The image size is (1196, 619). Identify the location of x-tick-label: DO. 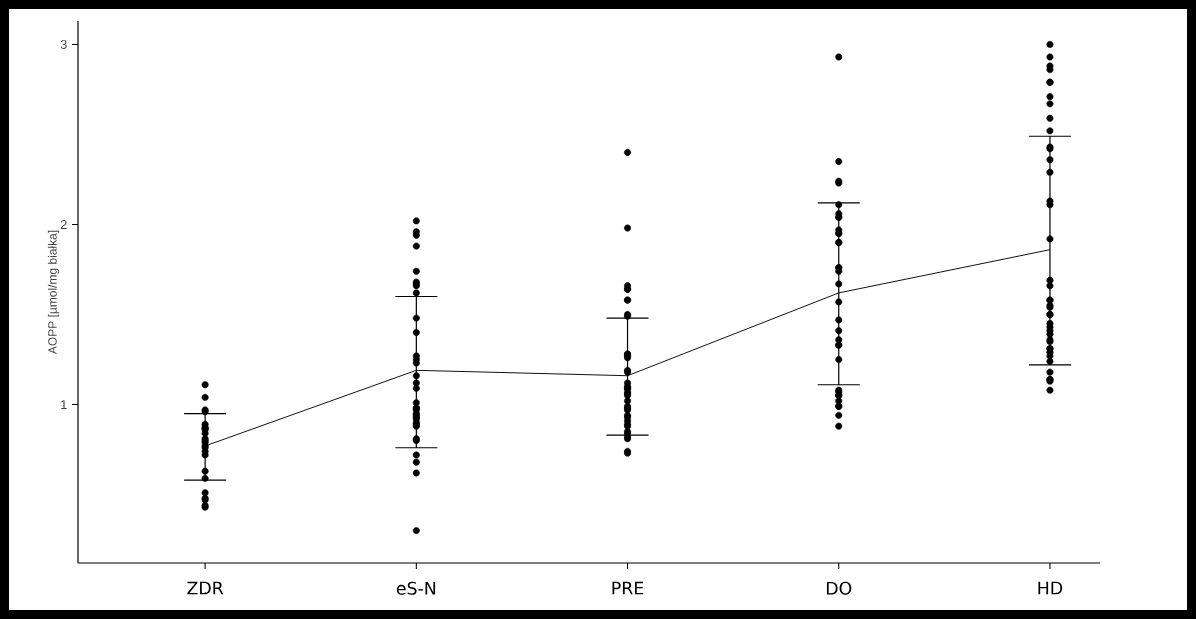
(839, 588).